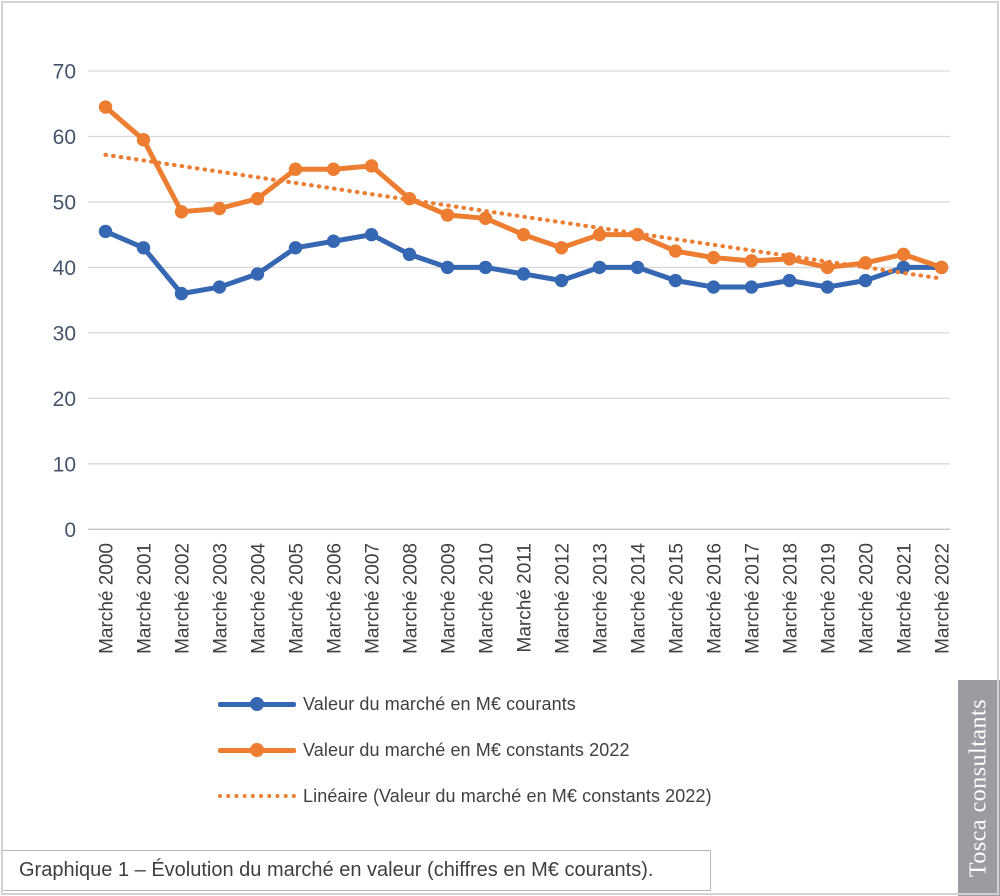  What do you see at coordinates (791, 598) in the screenshot?
I see `svg-text: Marché 2018` at bounding box center [791, 598].